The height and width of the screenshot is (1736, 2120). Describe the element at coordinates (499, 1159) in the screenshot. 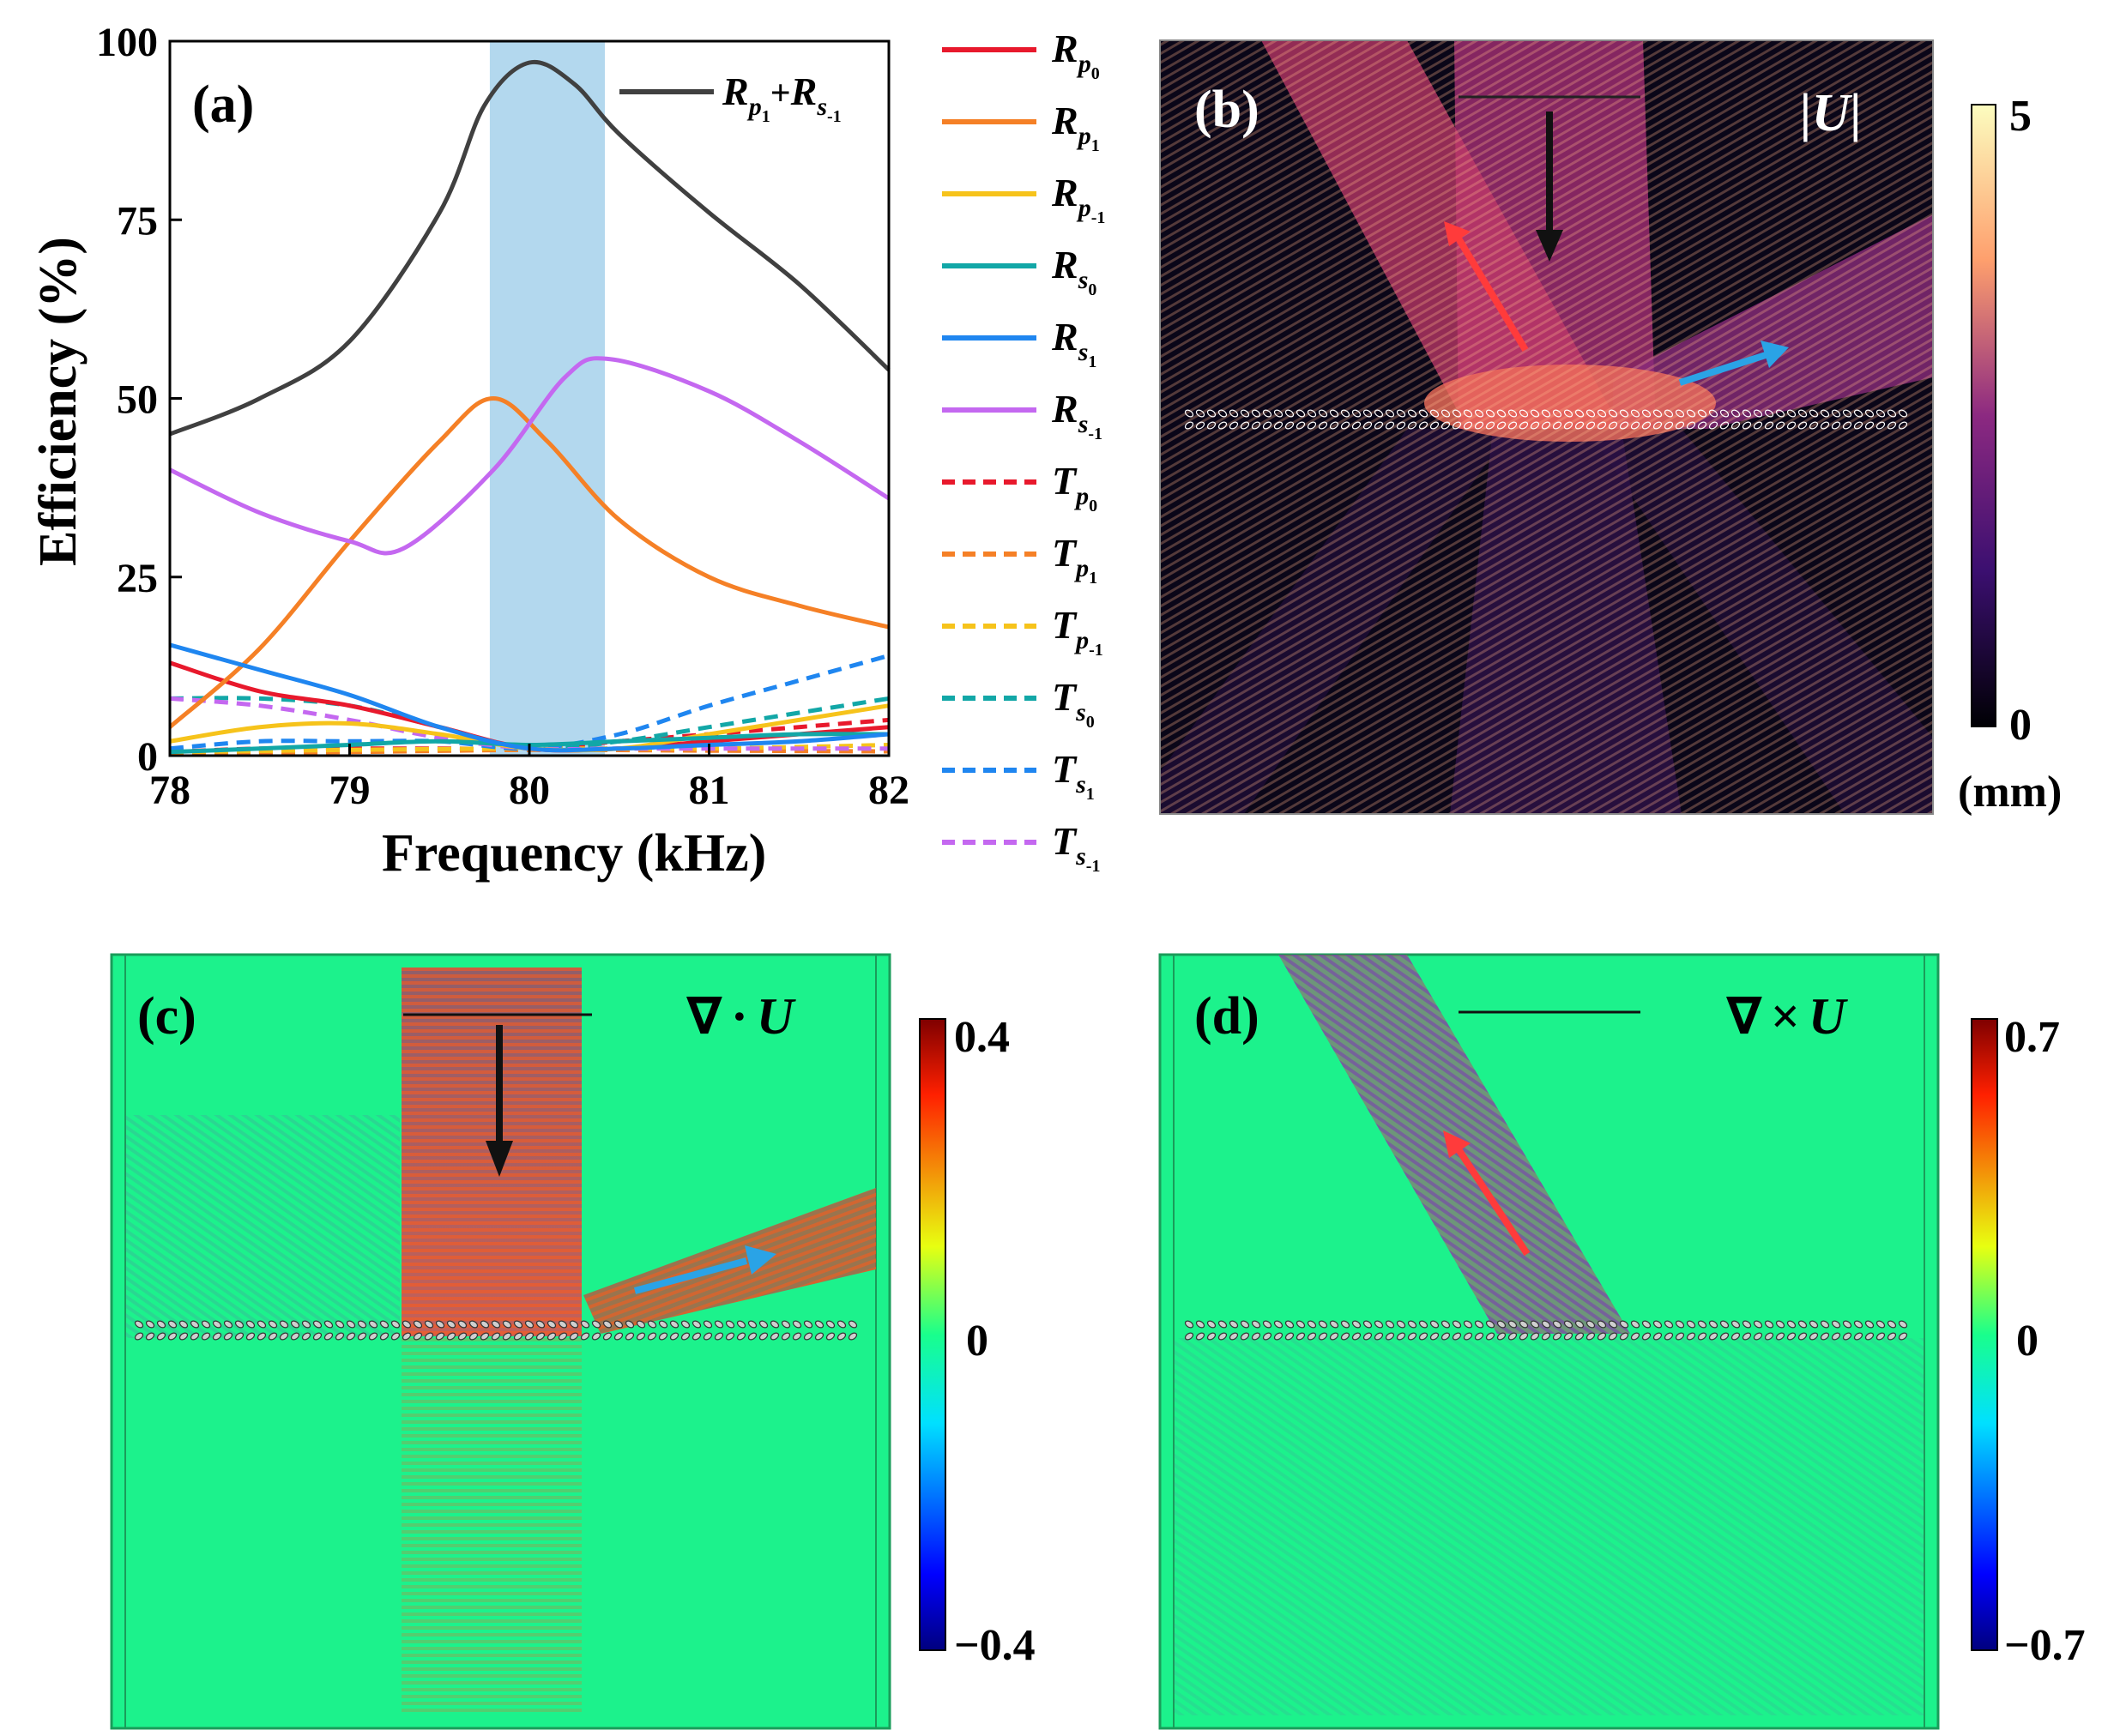

I see `incident-arrowhead` at that location.